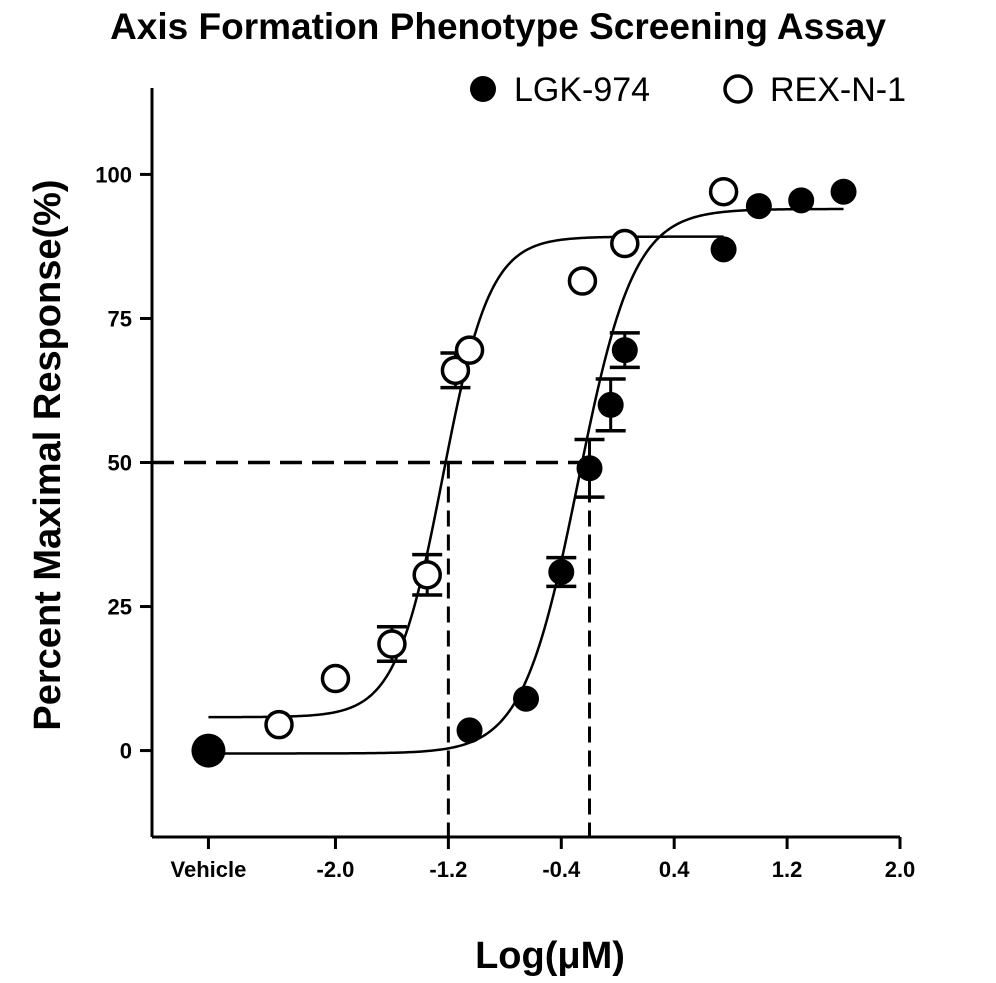 This screenshot has height=983, width=996. What do you see at coordinates (448, 869) in the screenshot?
I see `x-tick-label: -1.2` at bounding box center [448, 869].